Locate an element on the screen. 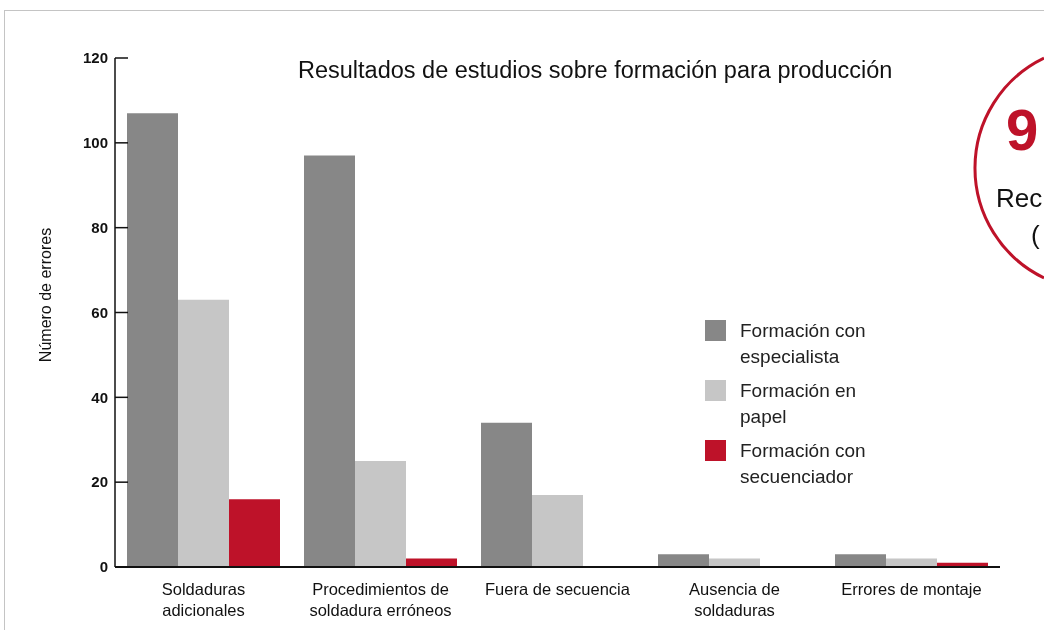 The height and width of the screenshot is (630, 1044). annotation: Rec is located at coordinates (1019, 198).